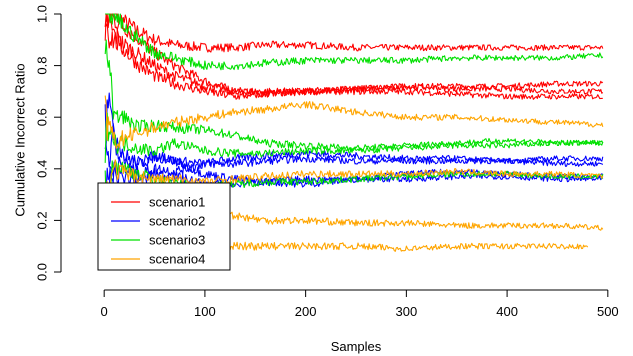 The height and width of the screenshot is (356, 633). I want to click on y-axis-ticks: 0.0 0.2 0.4 0.6 0.8 1.0, so click(48, 143).